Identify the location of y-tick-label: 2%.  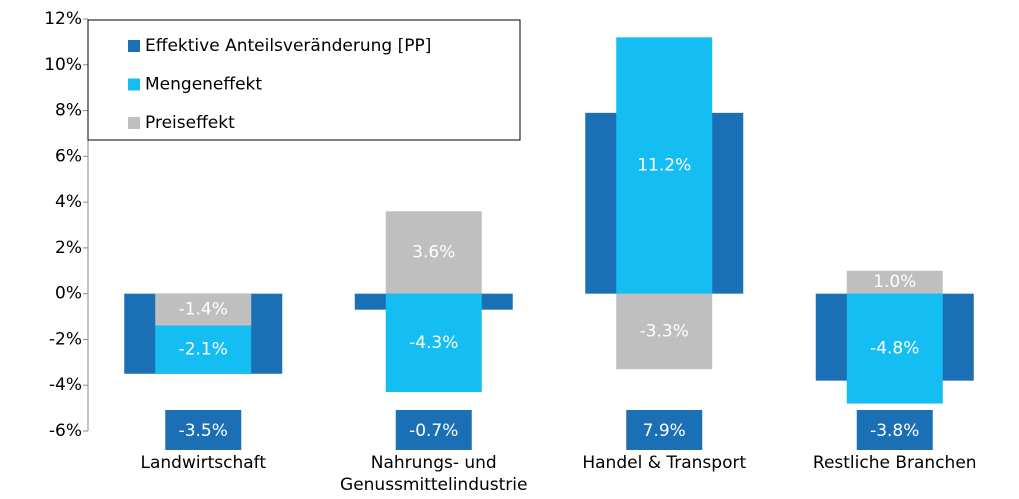
(68, 248).